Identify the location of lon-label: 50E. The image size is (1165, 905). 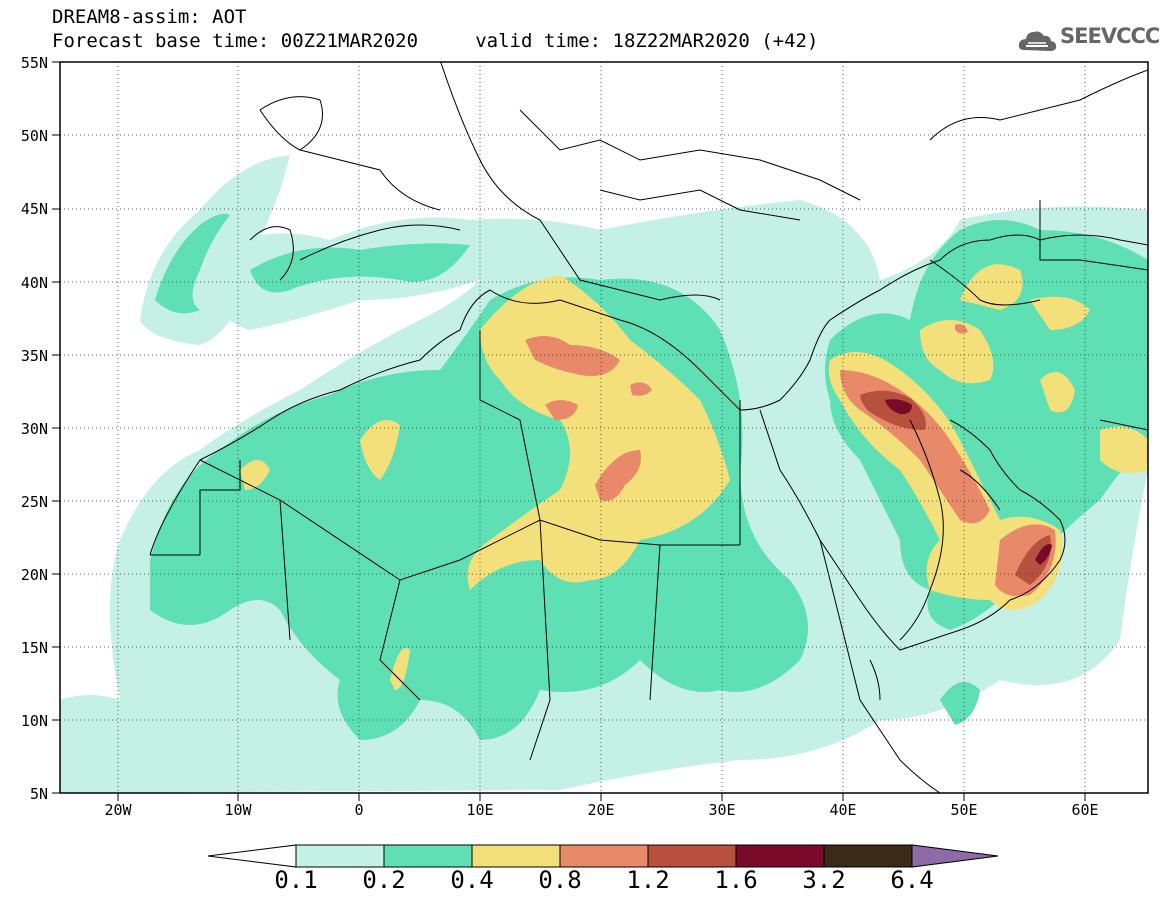
(963, 810).